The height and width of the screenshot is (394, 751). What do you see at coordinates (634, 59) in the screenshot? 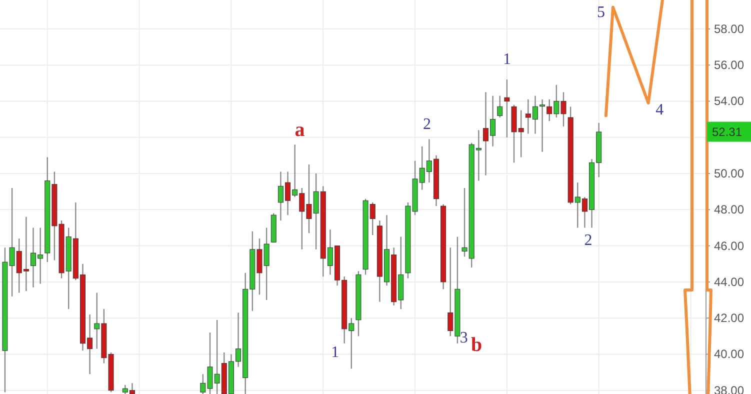
I see `line-series` at bounding box center [634, 59].